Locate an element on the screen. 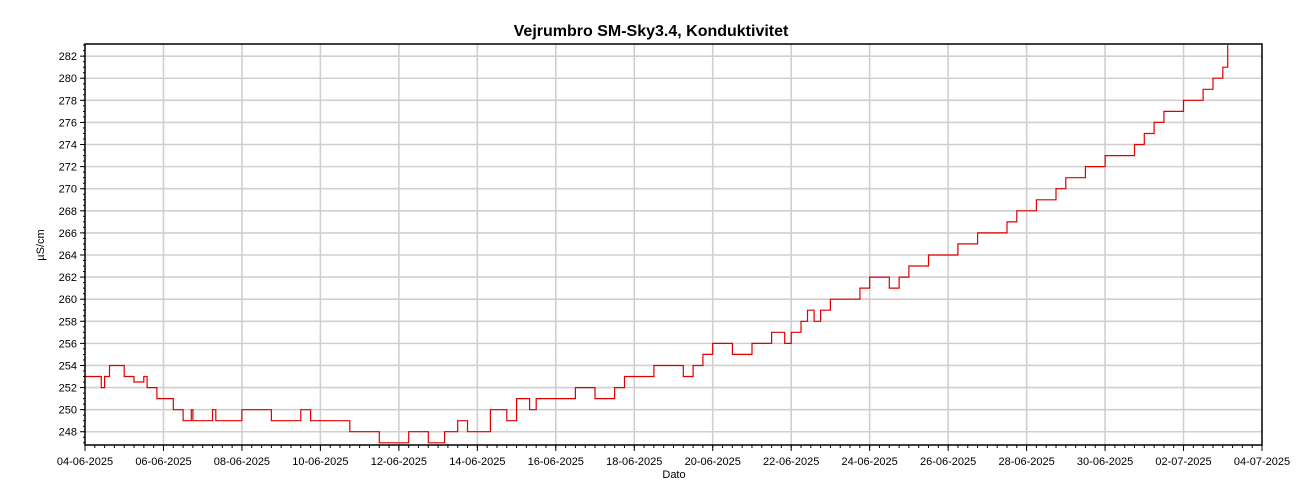 The height and width of the screenshot is (500, 1300). x-tick-label: 02-07-2025 is located at coordinates (1183, 462).